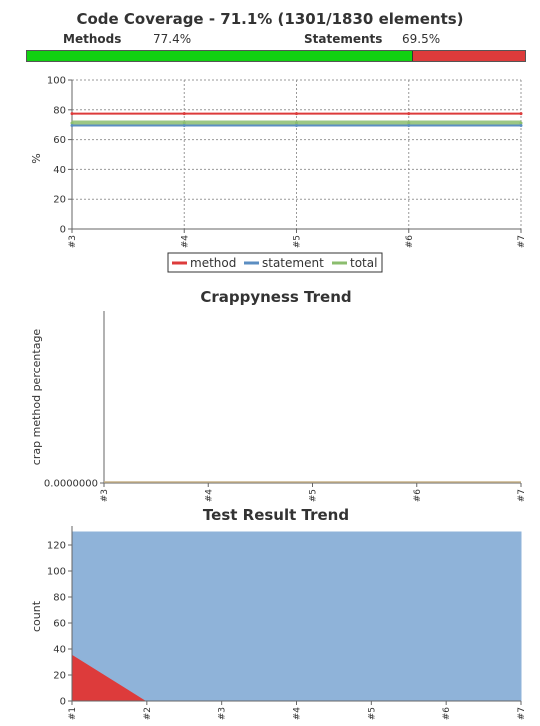 This screenshot has width=540, height=726. I want to click on y-tick-label: 0.0000000, so click(71, 484).